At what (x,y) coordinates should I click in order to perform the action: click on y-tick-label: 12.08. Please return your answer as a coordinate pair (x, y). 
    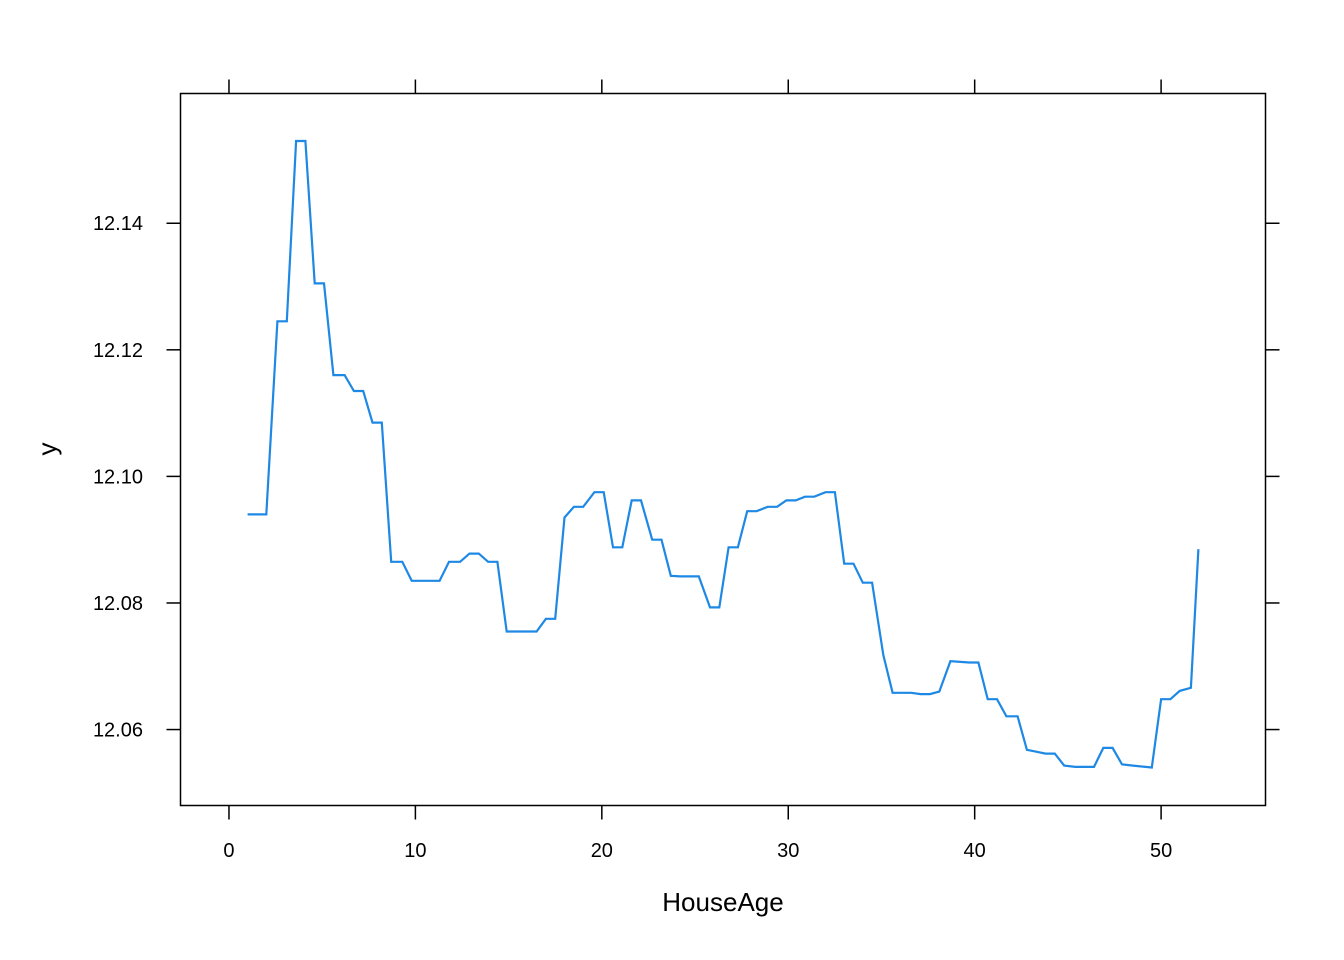
    Looking at the image, I should click on (118, 604).